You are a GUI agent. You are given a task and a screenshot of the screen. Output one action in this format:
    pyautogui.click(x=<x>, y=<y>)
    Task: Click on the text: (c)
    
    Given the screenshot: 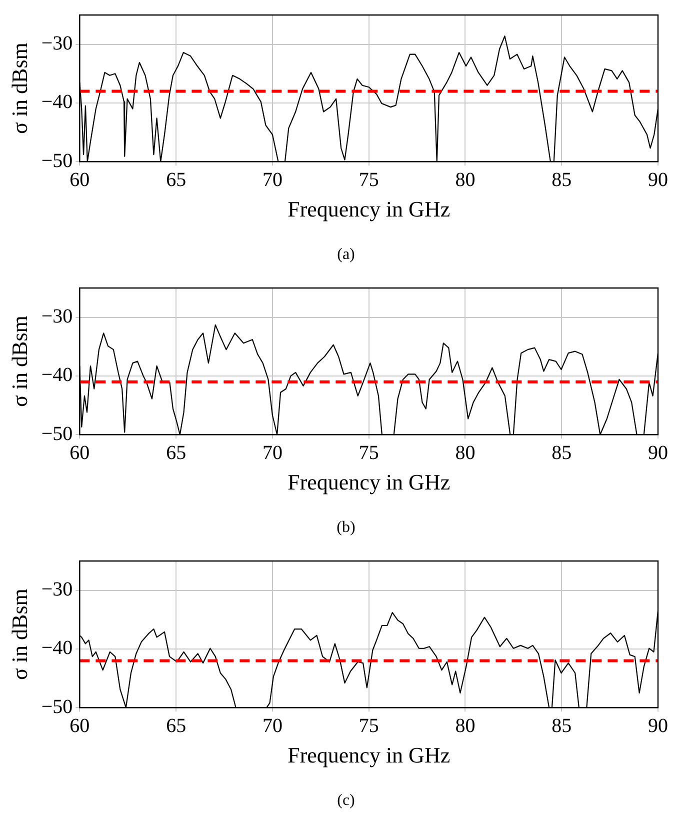 What is the action you would take?
    pyautogui.click(x=346, y=801)
    